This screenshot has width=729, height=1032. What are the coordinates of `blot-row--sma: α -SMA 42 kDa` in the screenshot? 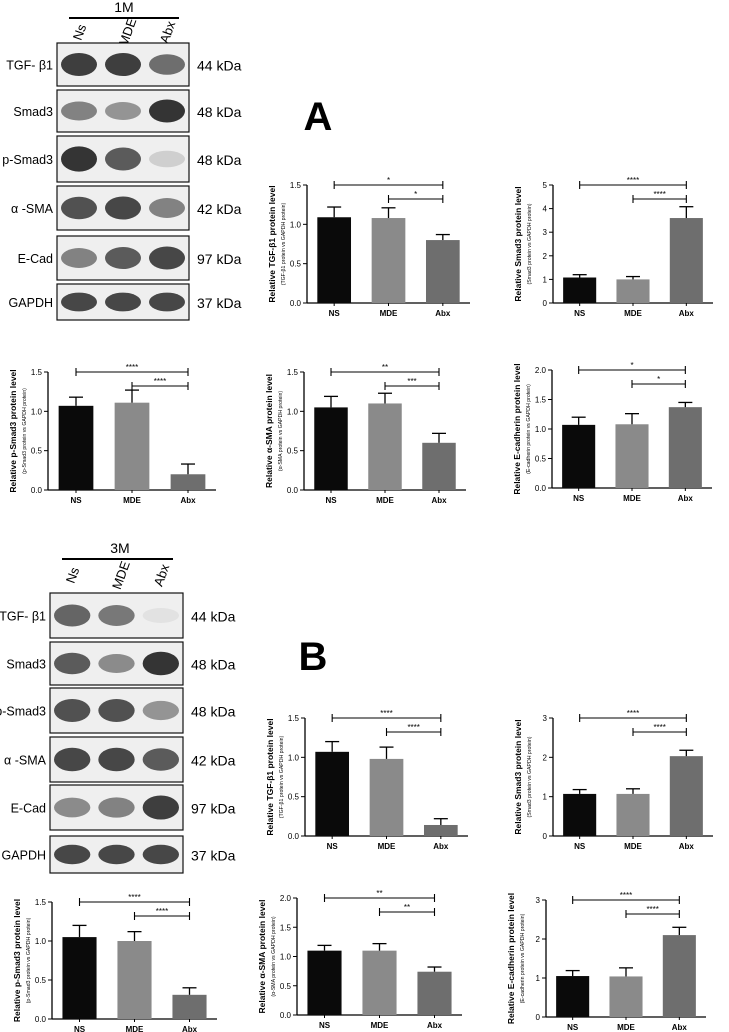 It's located at (120, 759).